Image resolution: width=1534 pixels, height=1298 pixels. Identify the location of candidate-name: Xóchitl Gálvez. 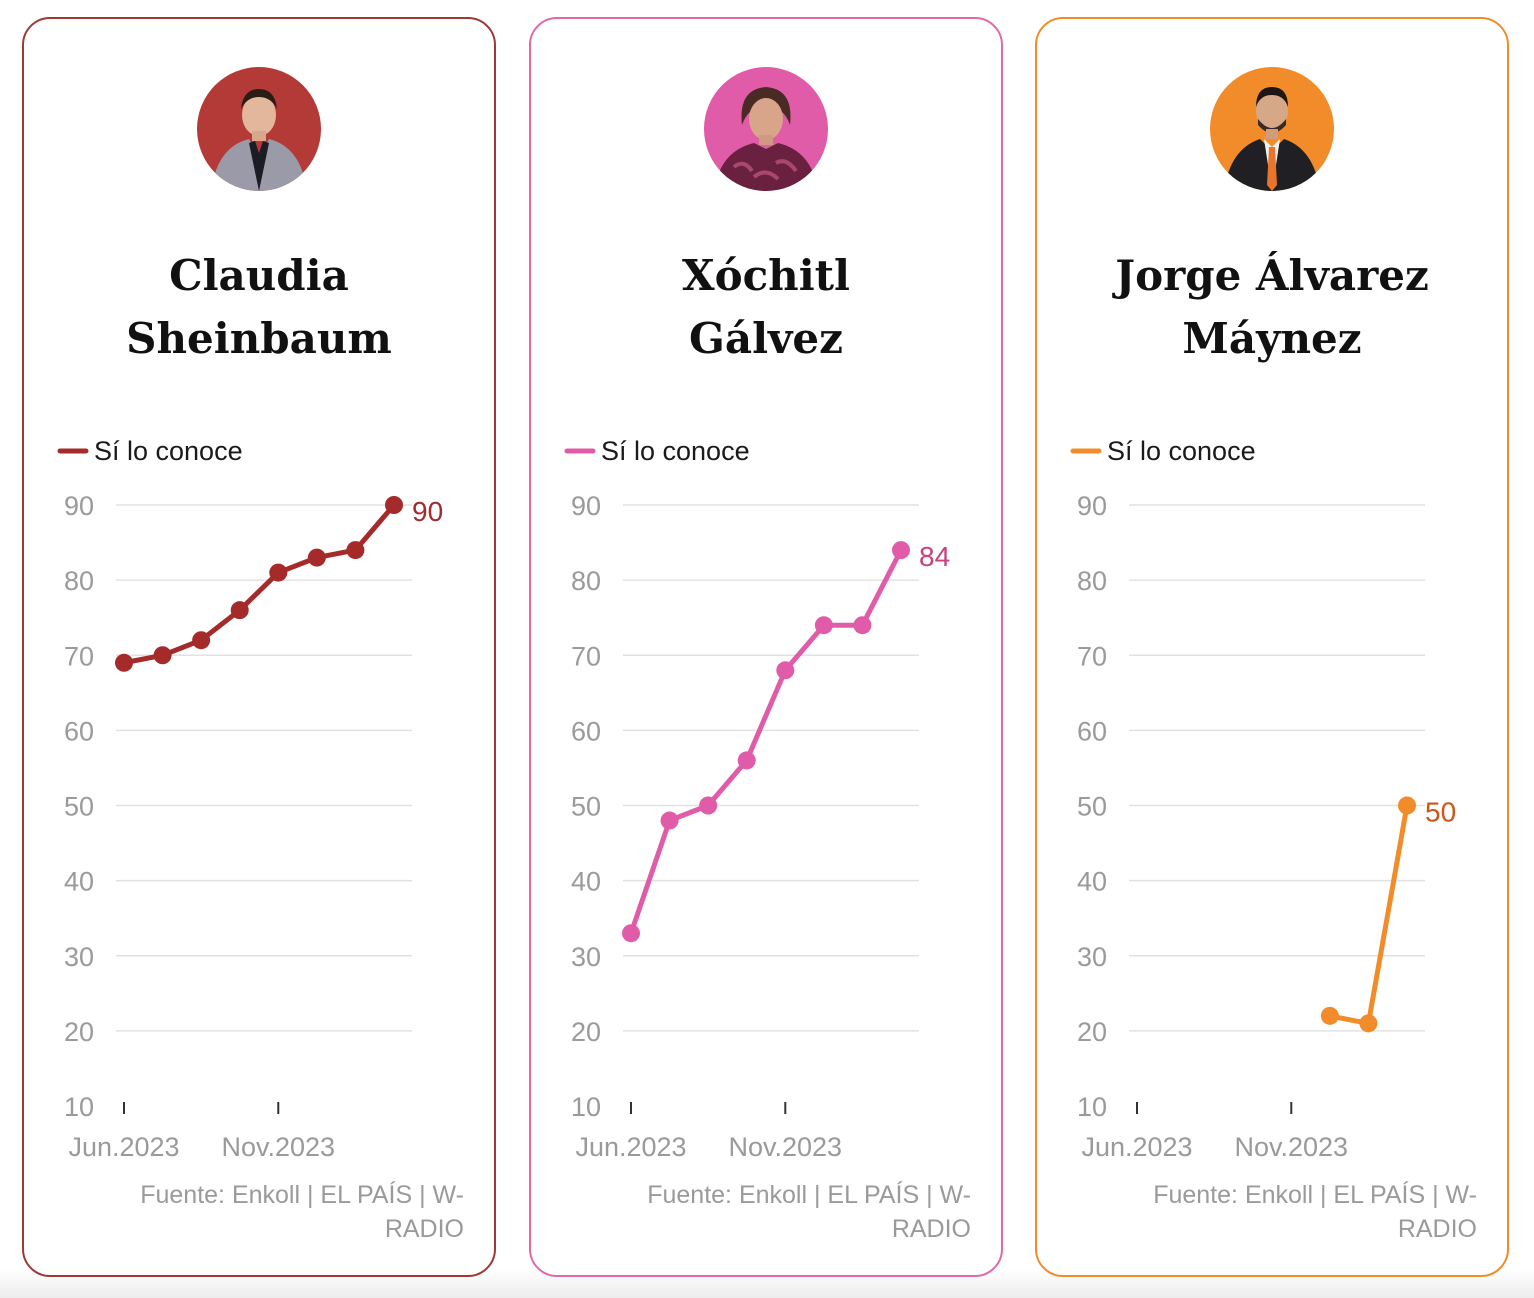
(766, 307).